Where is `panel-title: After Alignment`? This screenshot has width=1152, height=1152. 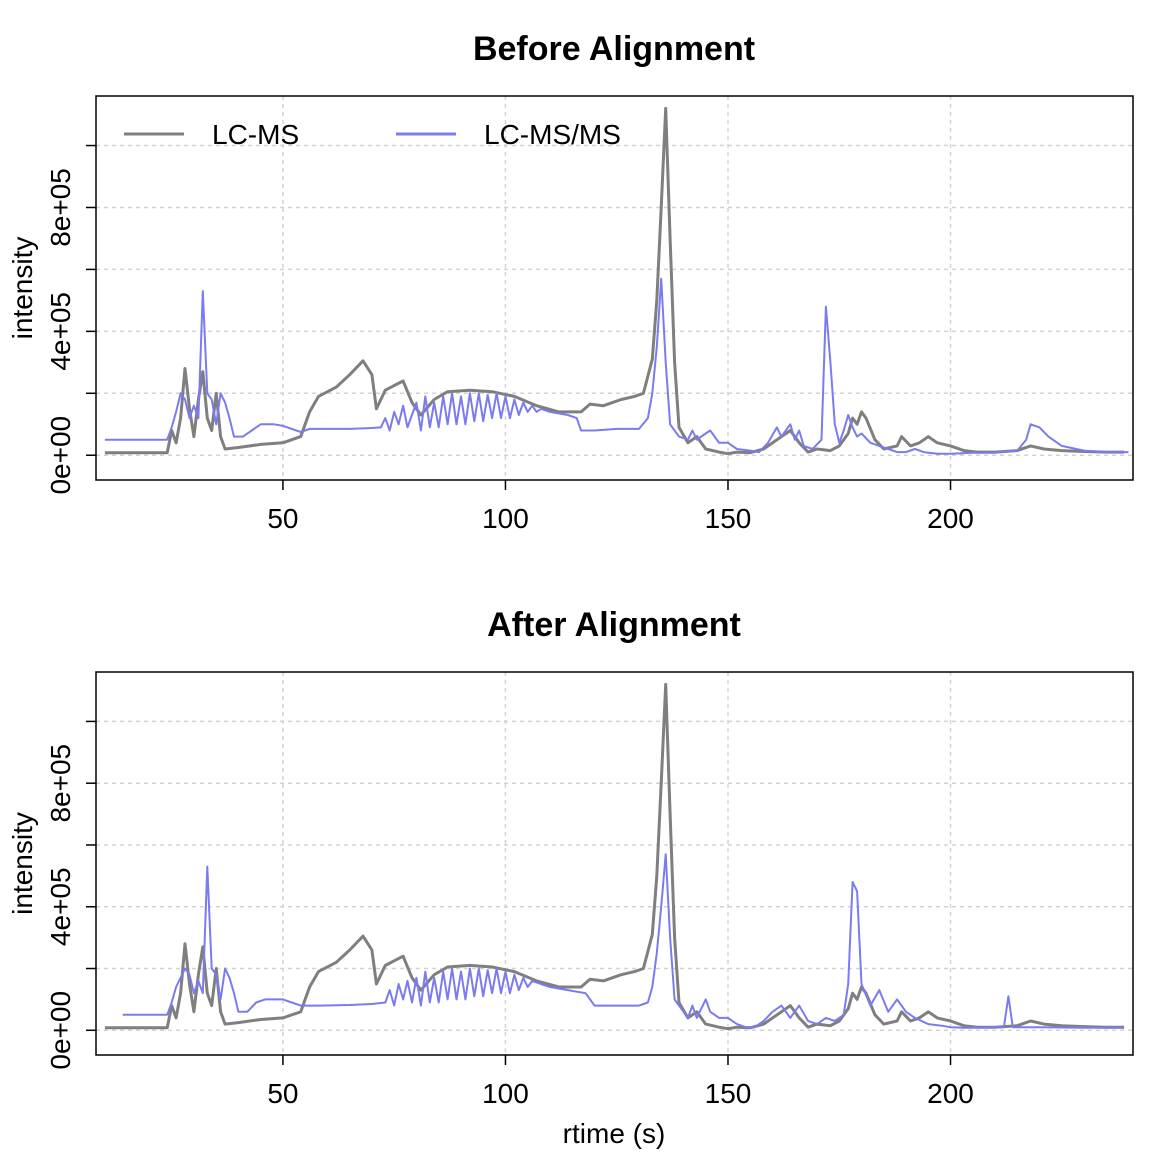 panel-title: After Alignment is located at coordinates (614, 625).